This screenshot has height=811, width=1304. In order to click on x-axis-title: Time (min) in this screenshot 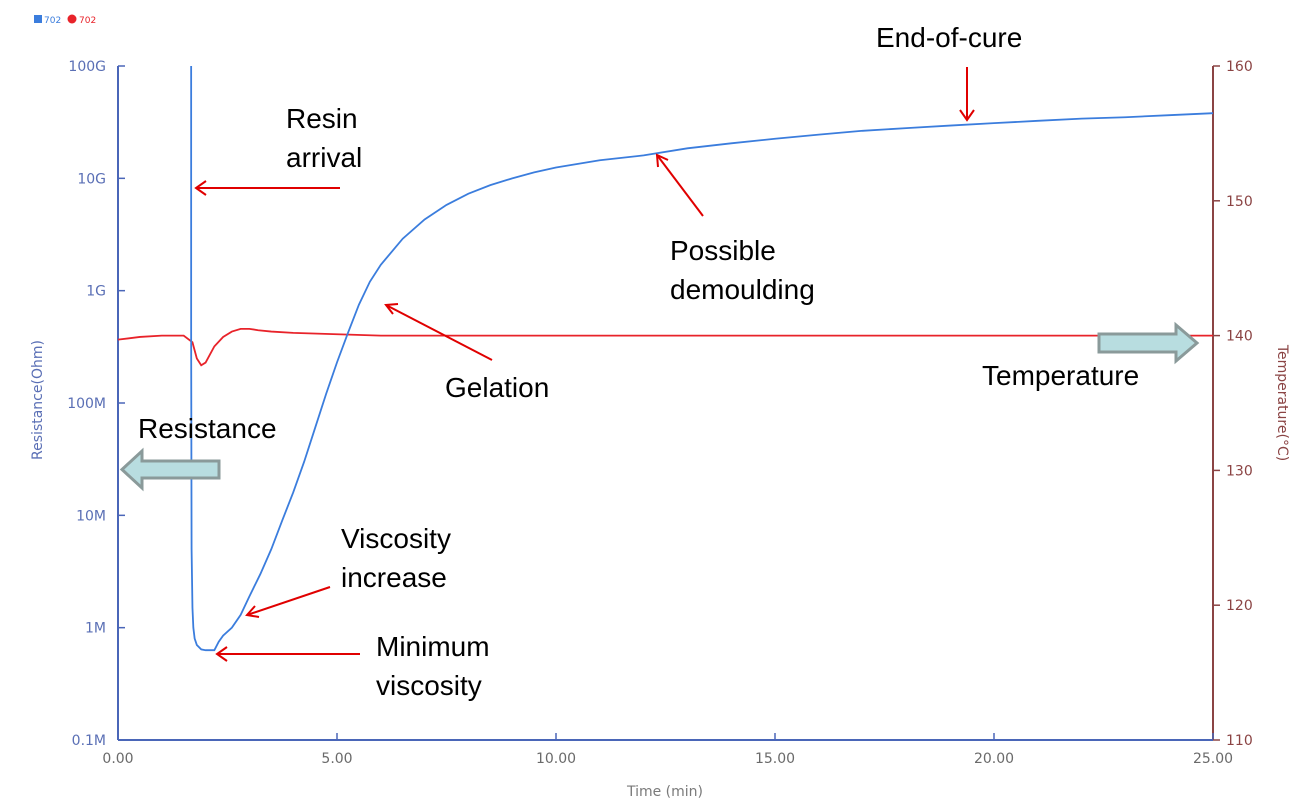, I will do `click(664, 792)`.